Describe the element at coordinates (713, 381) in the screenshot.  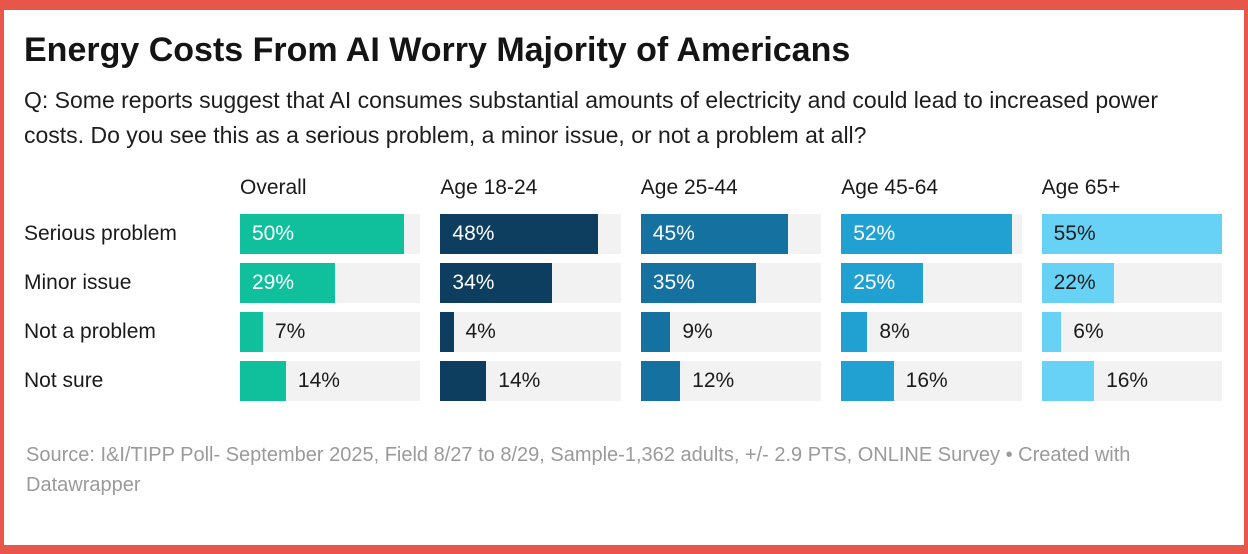
I see `value-label: 12%` at that location.